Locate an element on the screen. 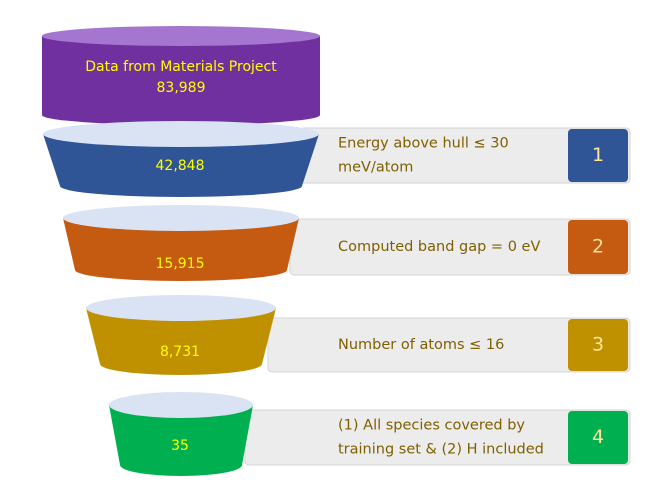  source-cylinder-top is located at coordinates (181, 36).